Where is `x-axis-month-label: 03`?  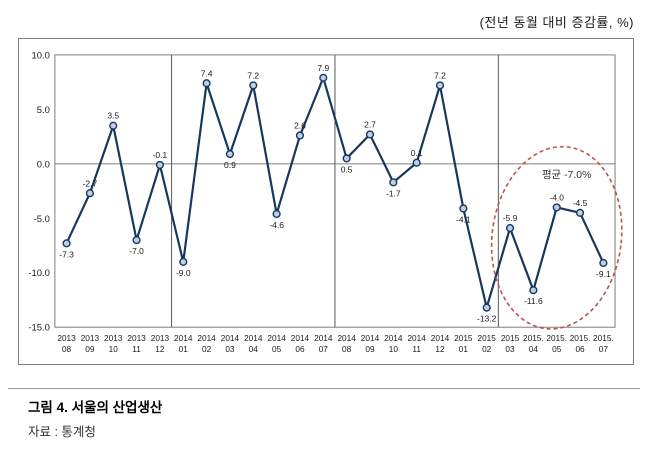
x-axis-month-label: 03 is located at coordinates (510, 349).